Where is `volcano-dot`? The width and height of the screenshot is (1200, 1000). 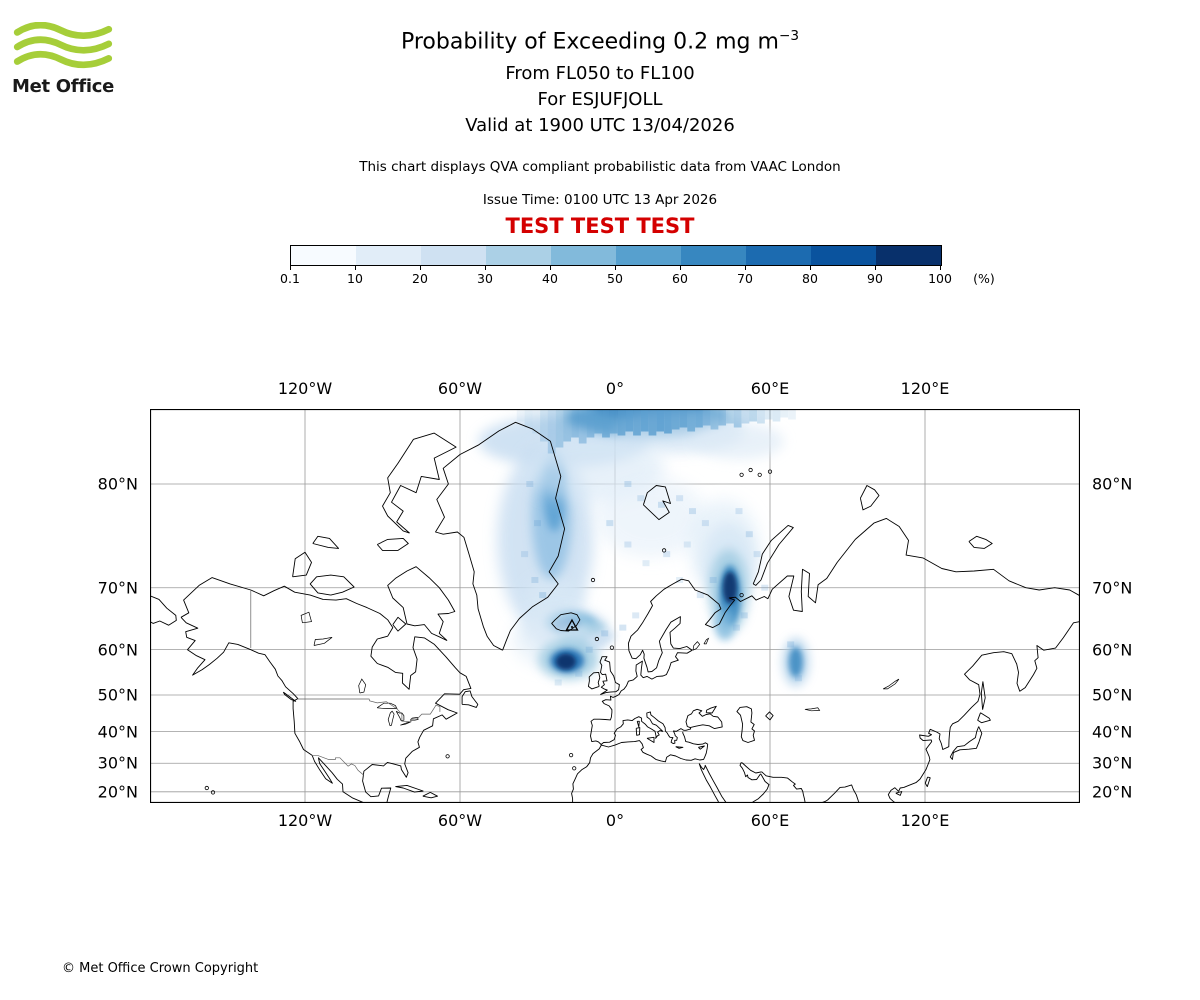
volcano-dot is located at coordinates (571, 627).